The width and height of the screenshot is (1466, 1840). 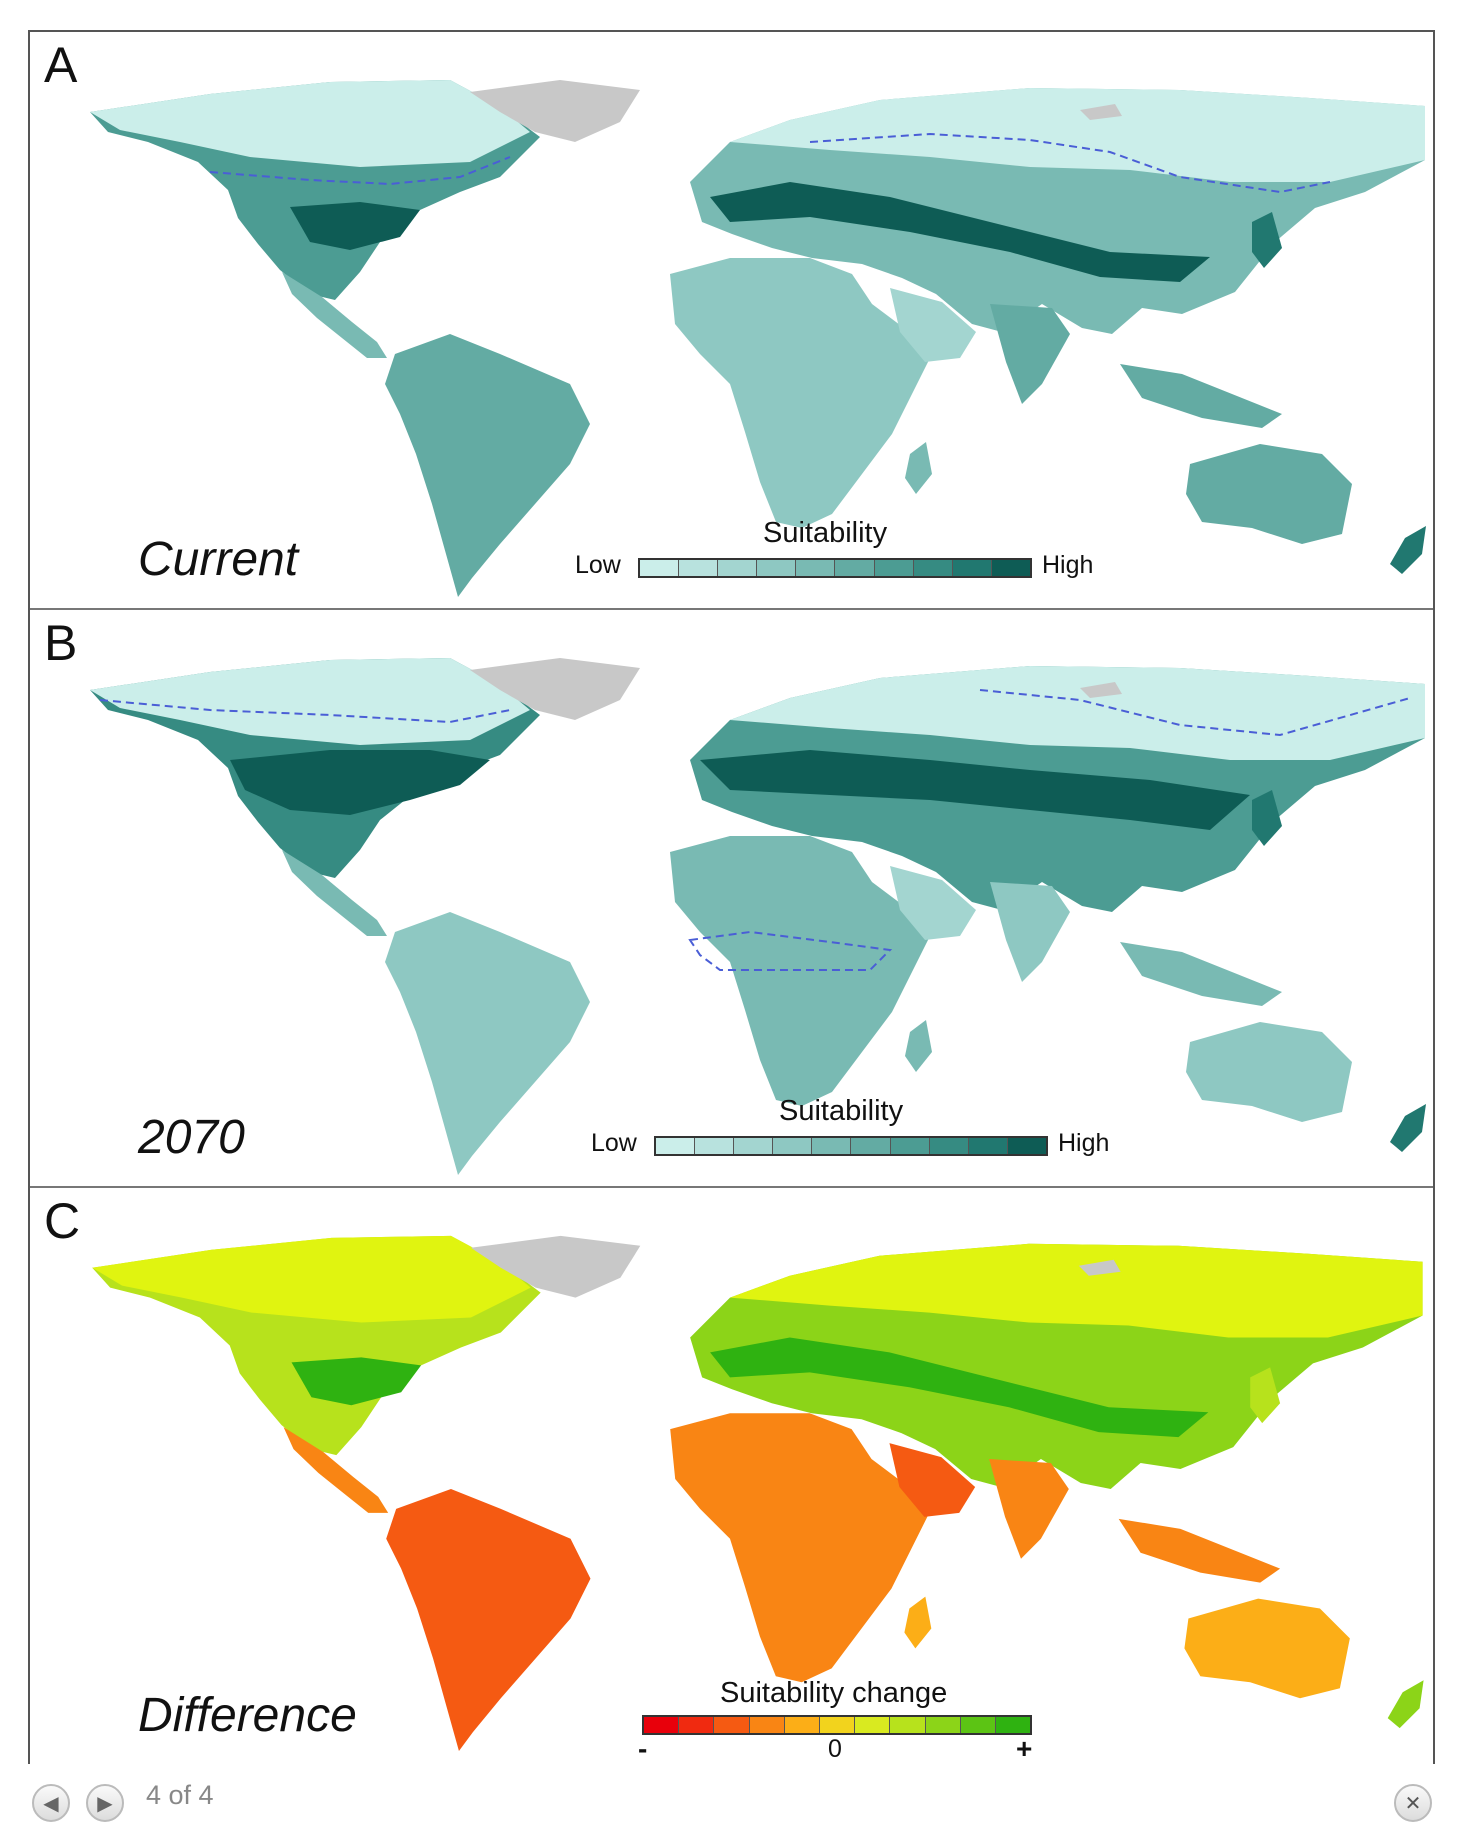 What do you see at coordinates (218, 559) in the screenshot?
I see `panel-caption: Current` at bounding box center [218, 559].